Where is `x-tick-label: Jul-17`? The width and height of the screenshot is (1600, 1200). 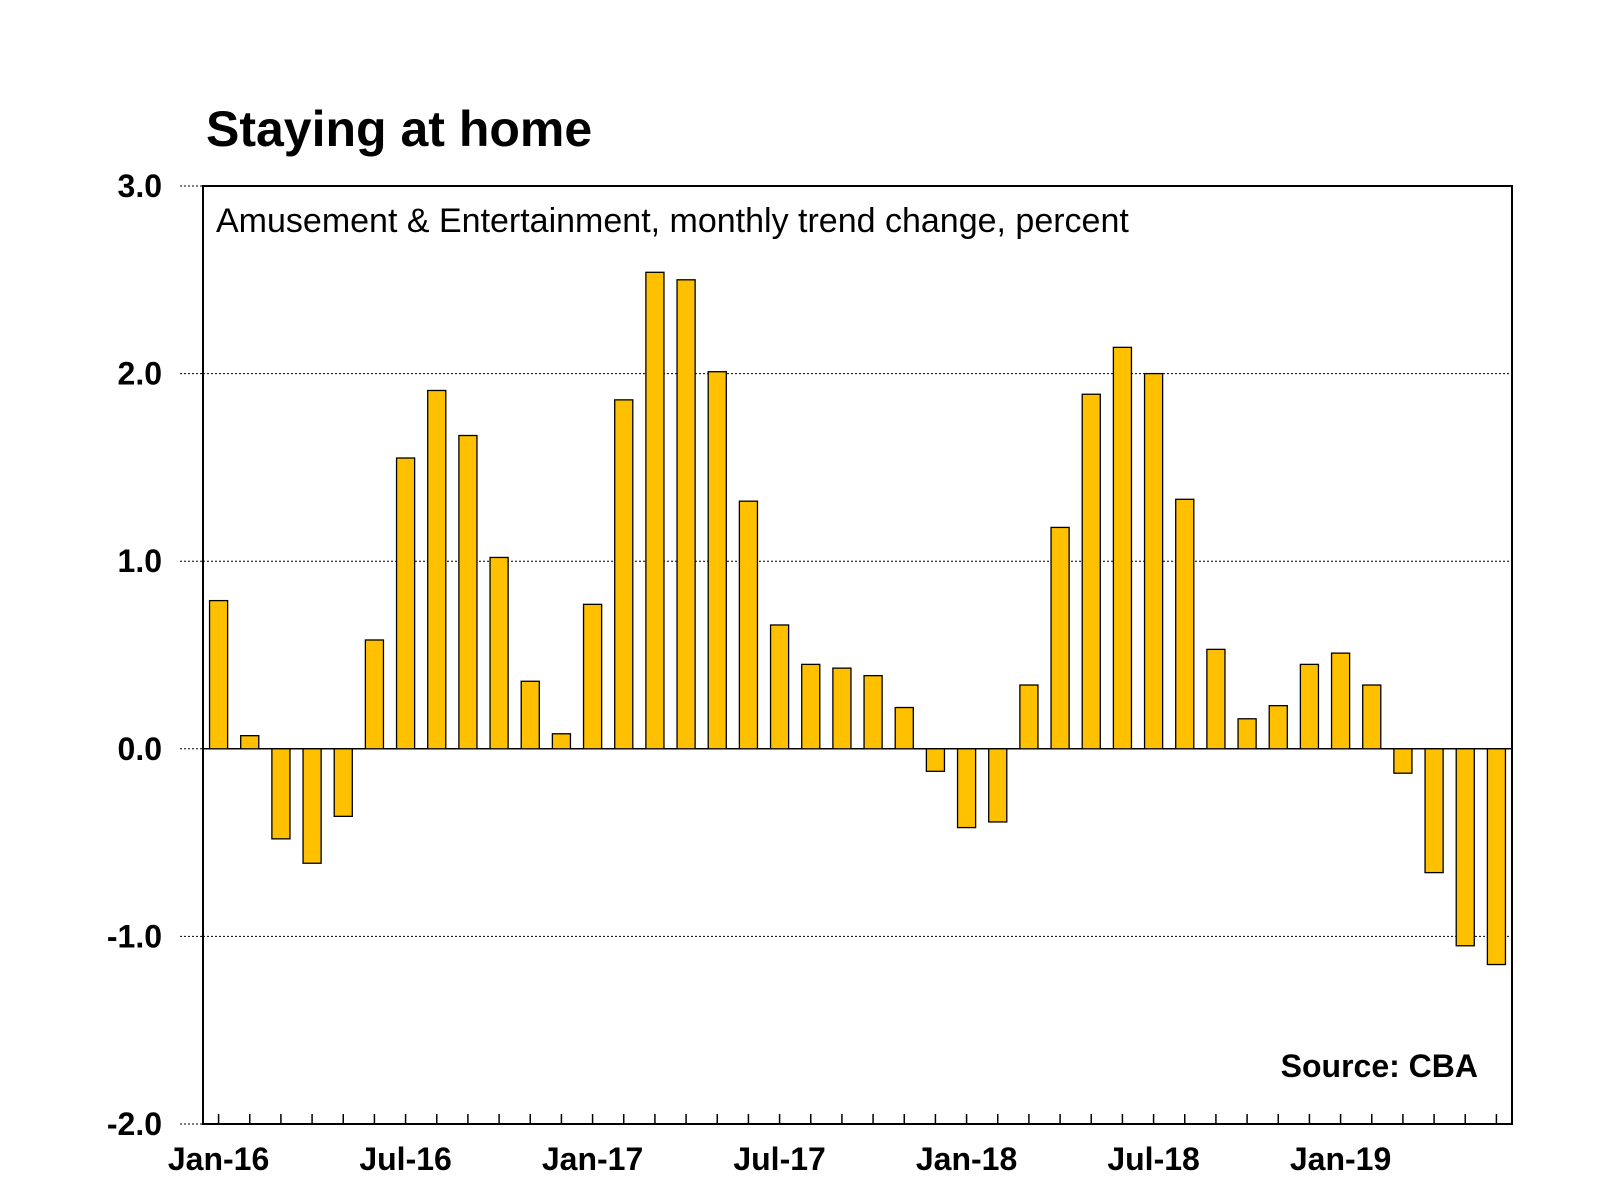
x-tick-label: Jul-17 is located at coordinates (779, 1159).